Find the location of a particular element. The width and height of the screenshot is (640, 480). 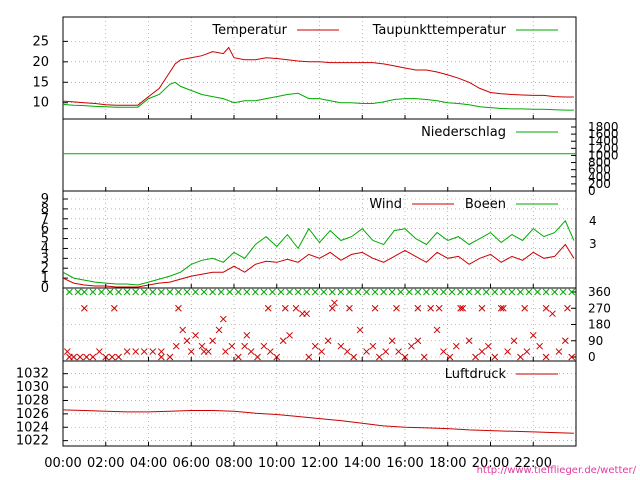

x-tick-label: 06:00 is located at coordinates (191, 463).